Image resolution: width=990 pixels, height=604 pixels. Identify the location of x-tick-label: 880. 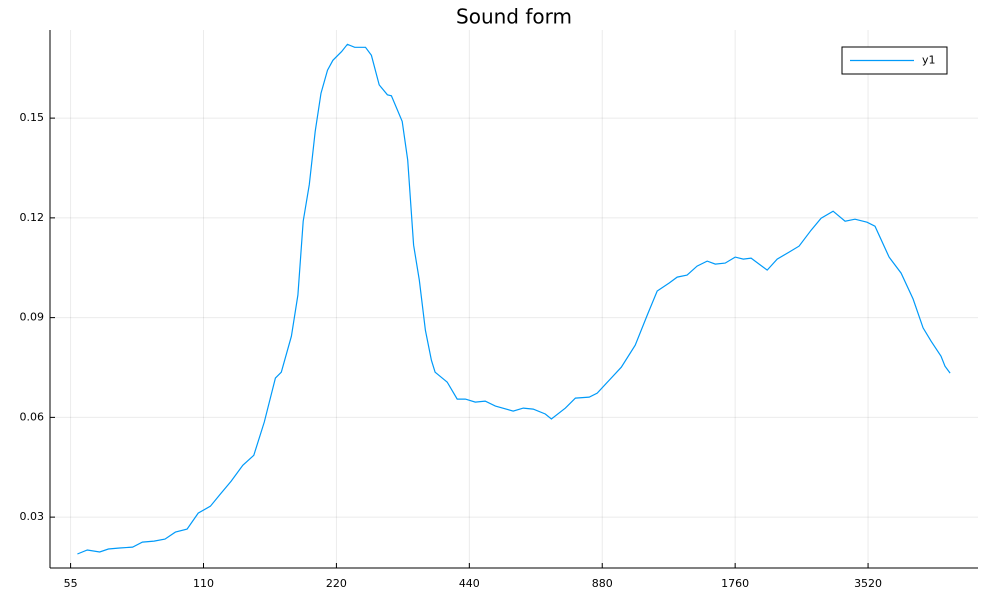
(602, 583).